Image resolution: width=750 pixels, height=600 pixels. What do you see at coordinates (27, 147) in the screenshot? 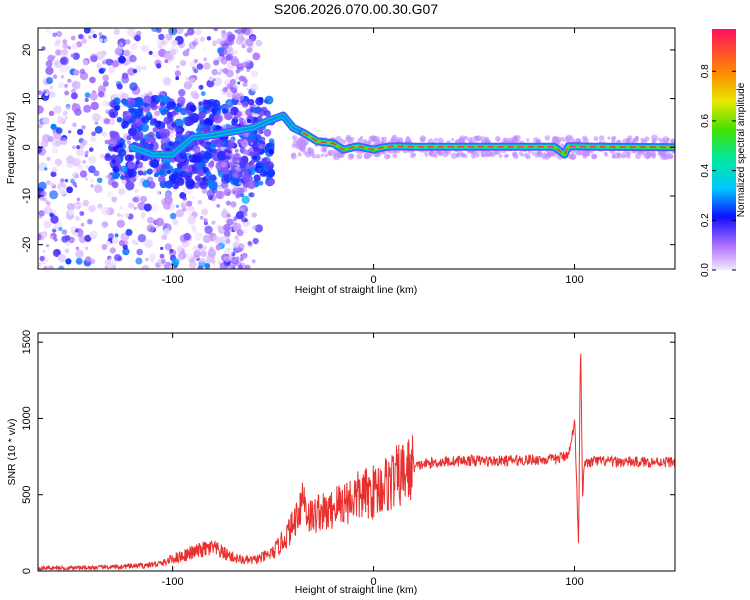
I see `spectrogram-ytick-label: 0` at bounding box center [27, 147].